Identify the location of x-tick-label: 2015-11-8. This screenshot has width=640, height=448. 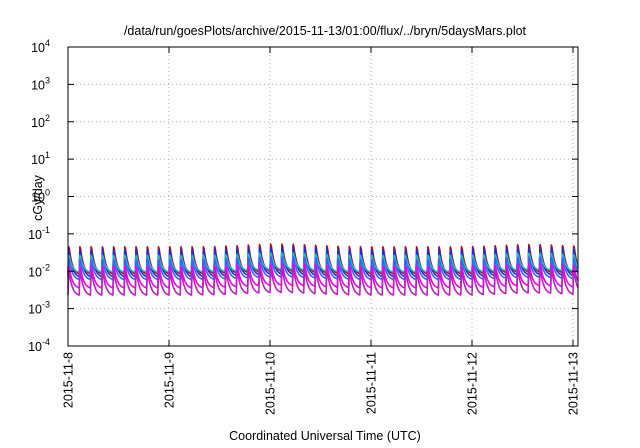
(69, 380).